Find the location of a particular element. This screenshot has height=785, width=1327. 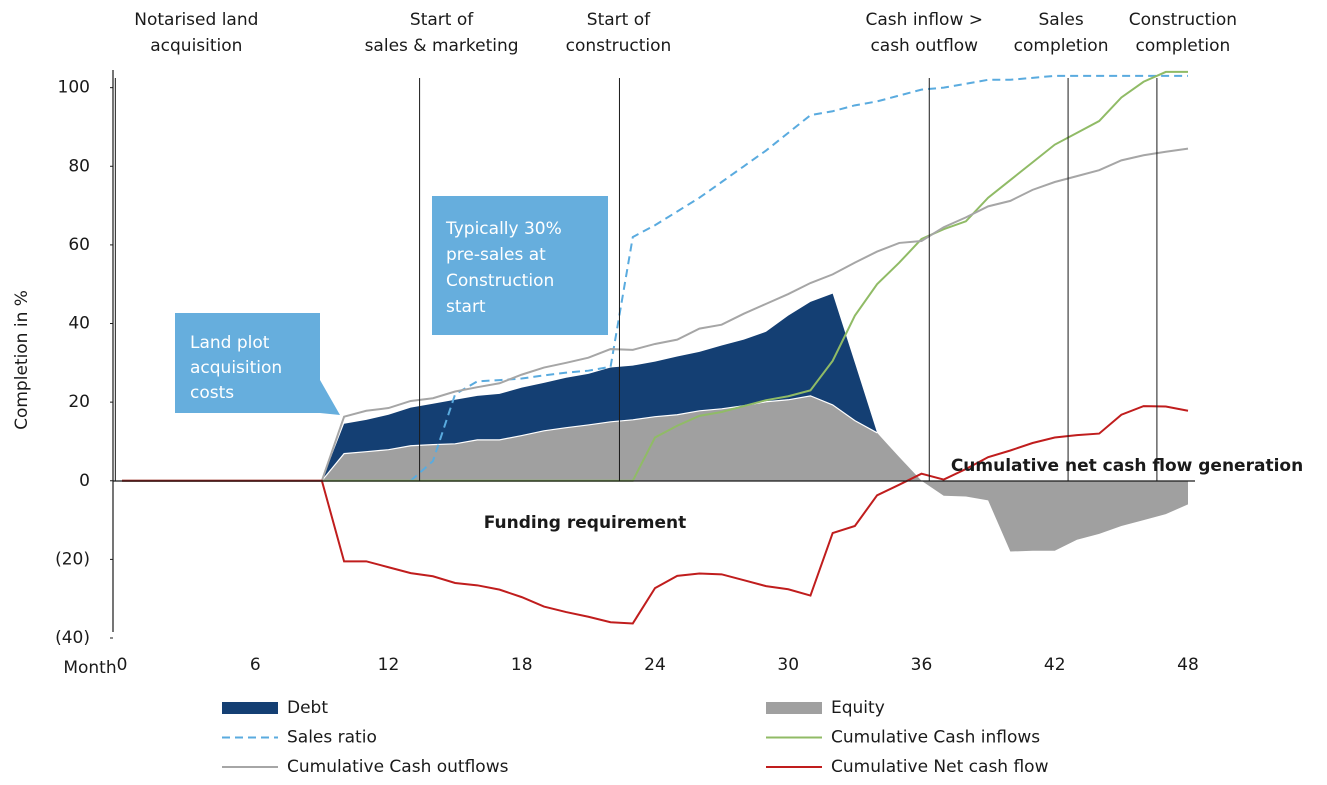

x-tick-label: 30 is located at coordinates (788, 665).